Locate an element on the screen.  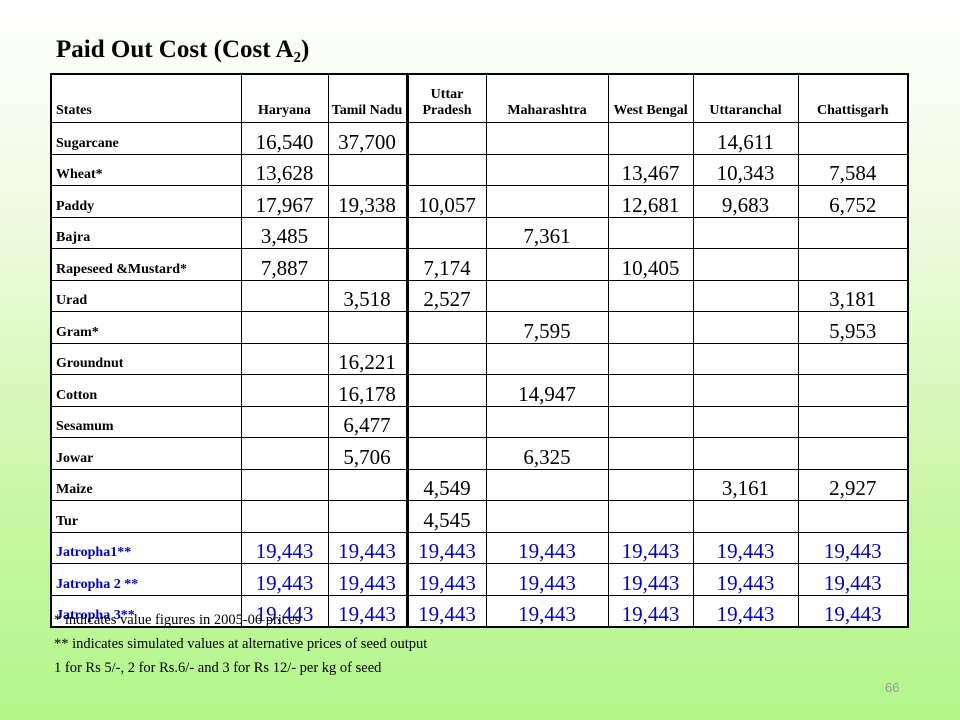
row-label: Groundnut is located at coordinates (146, 358).